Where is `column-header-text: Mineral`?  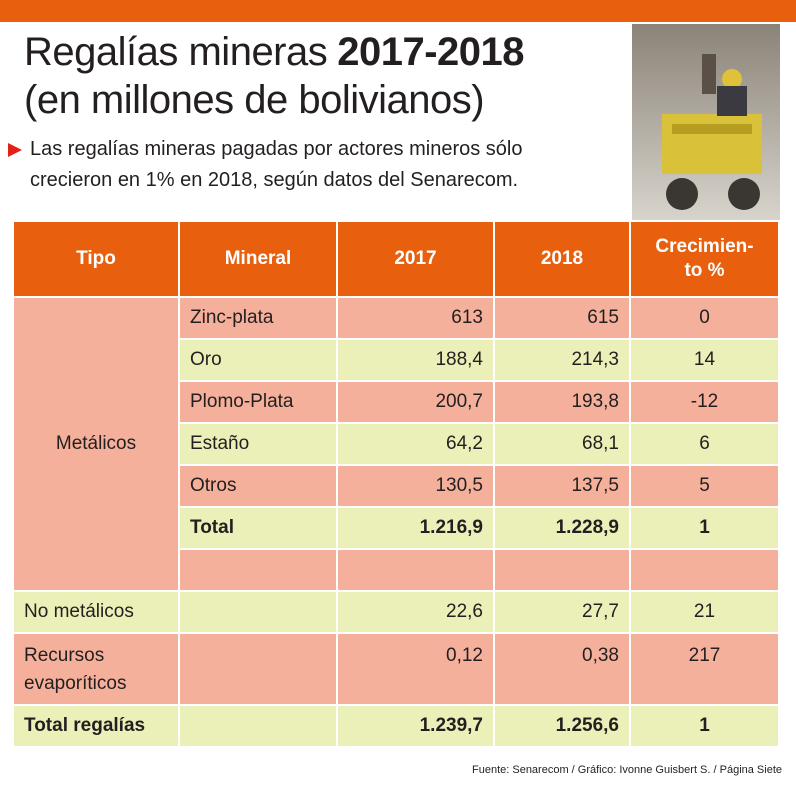
column-header-text: Mineral is located at coordinates (258, 258).